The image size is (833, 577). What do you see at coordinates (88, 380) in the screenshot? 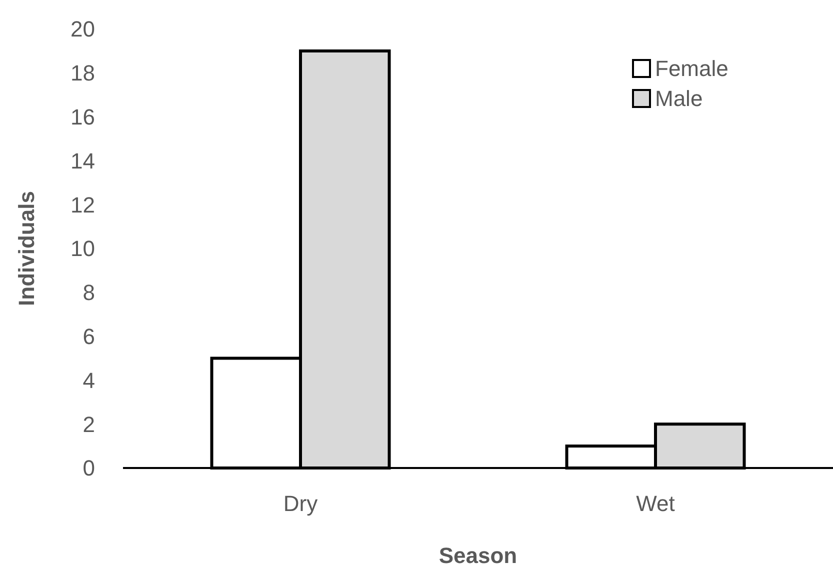
I see `y-tick-label: 4` at bounding box center [88, 380].